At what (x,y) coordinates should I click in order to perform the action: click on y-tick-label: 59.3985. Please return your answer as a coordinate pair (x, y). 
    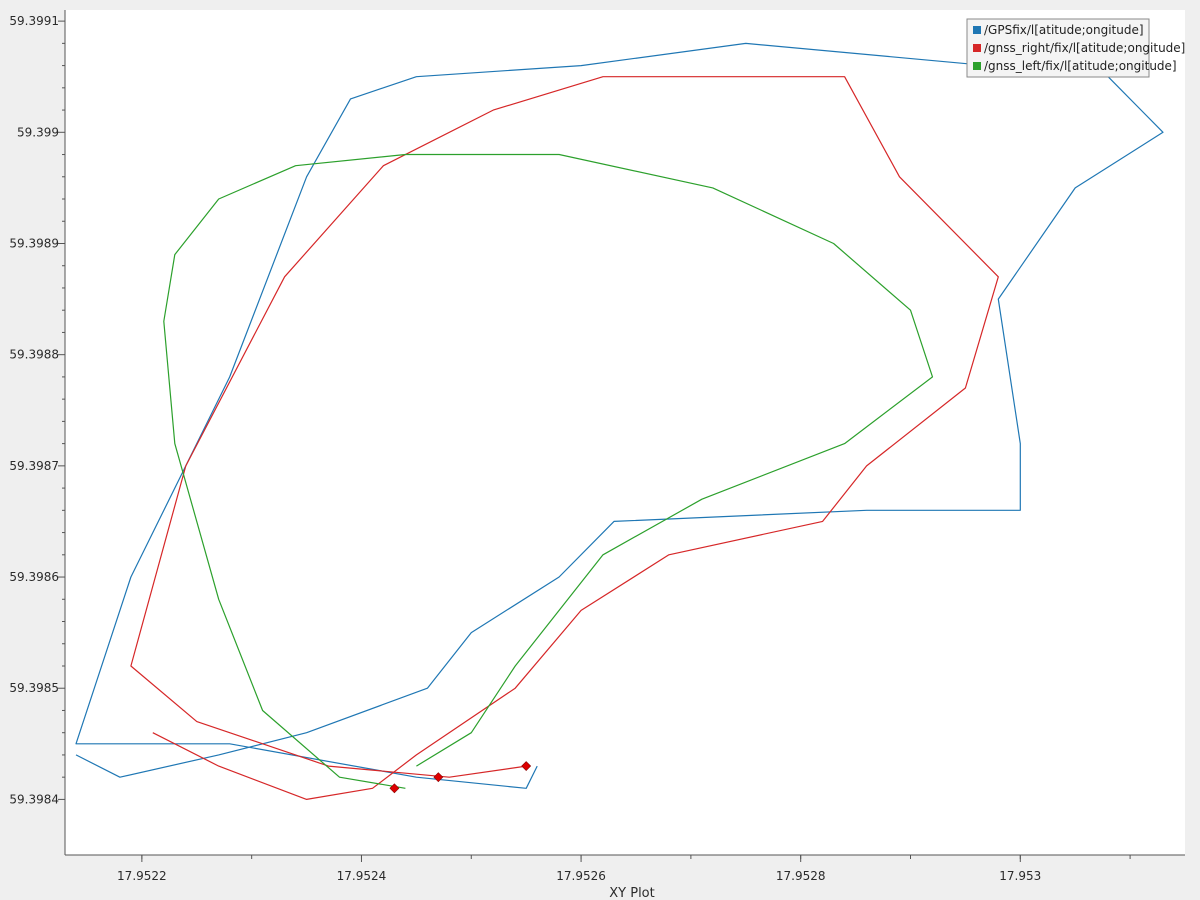
    Looking at the image, I should click on (34, 688).